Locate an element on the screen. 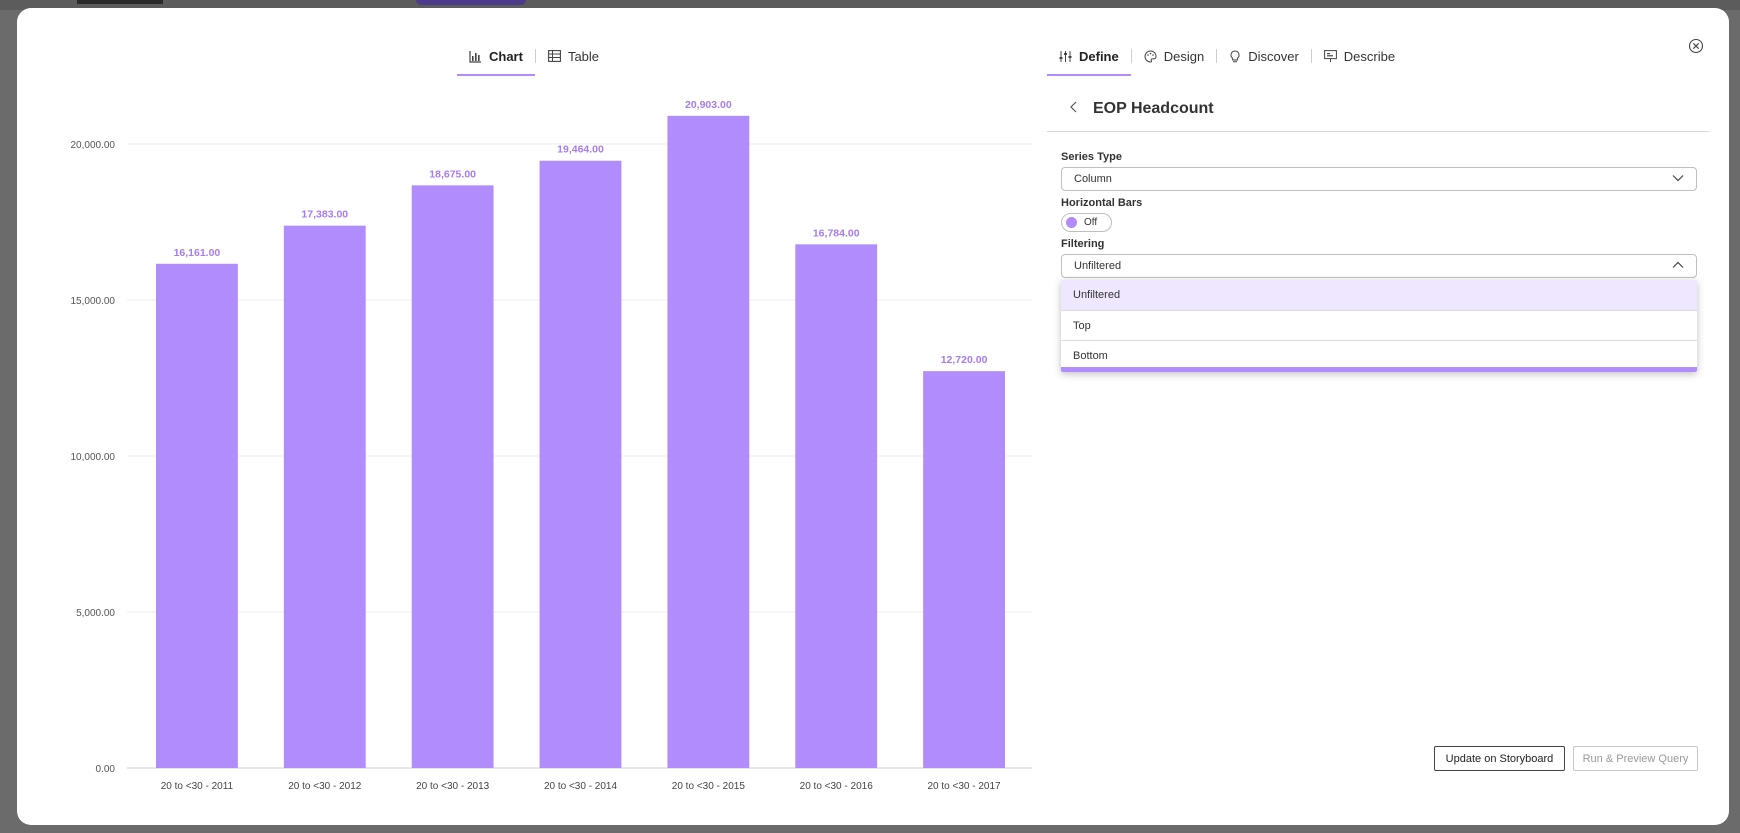 This screenshot has height=833, width=1740. x-tick-label: 20 to <30 - 2014 is located at coordinates (581, 786).